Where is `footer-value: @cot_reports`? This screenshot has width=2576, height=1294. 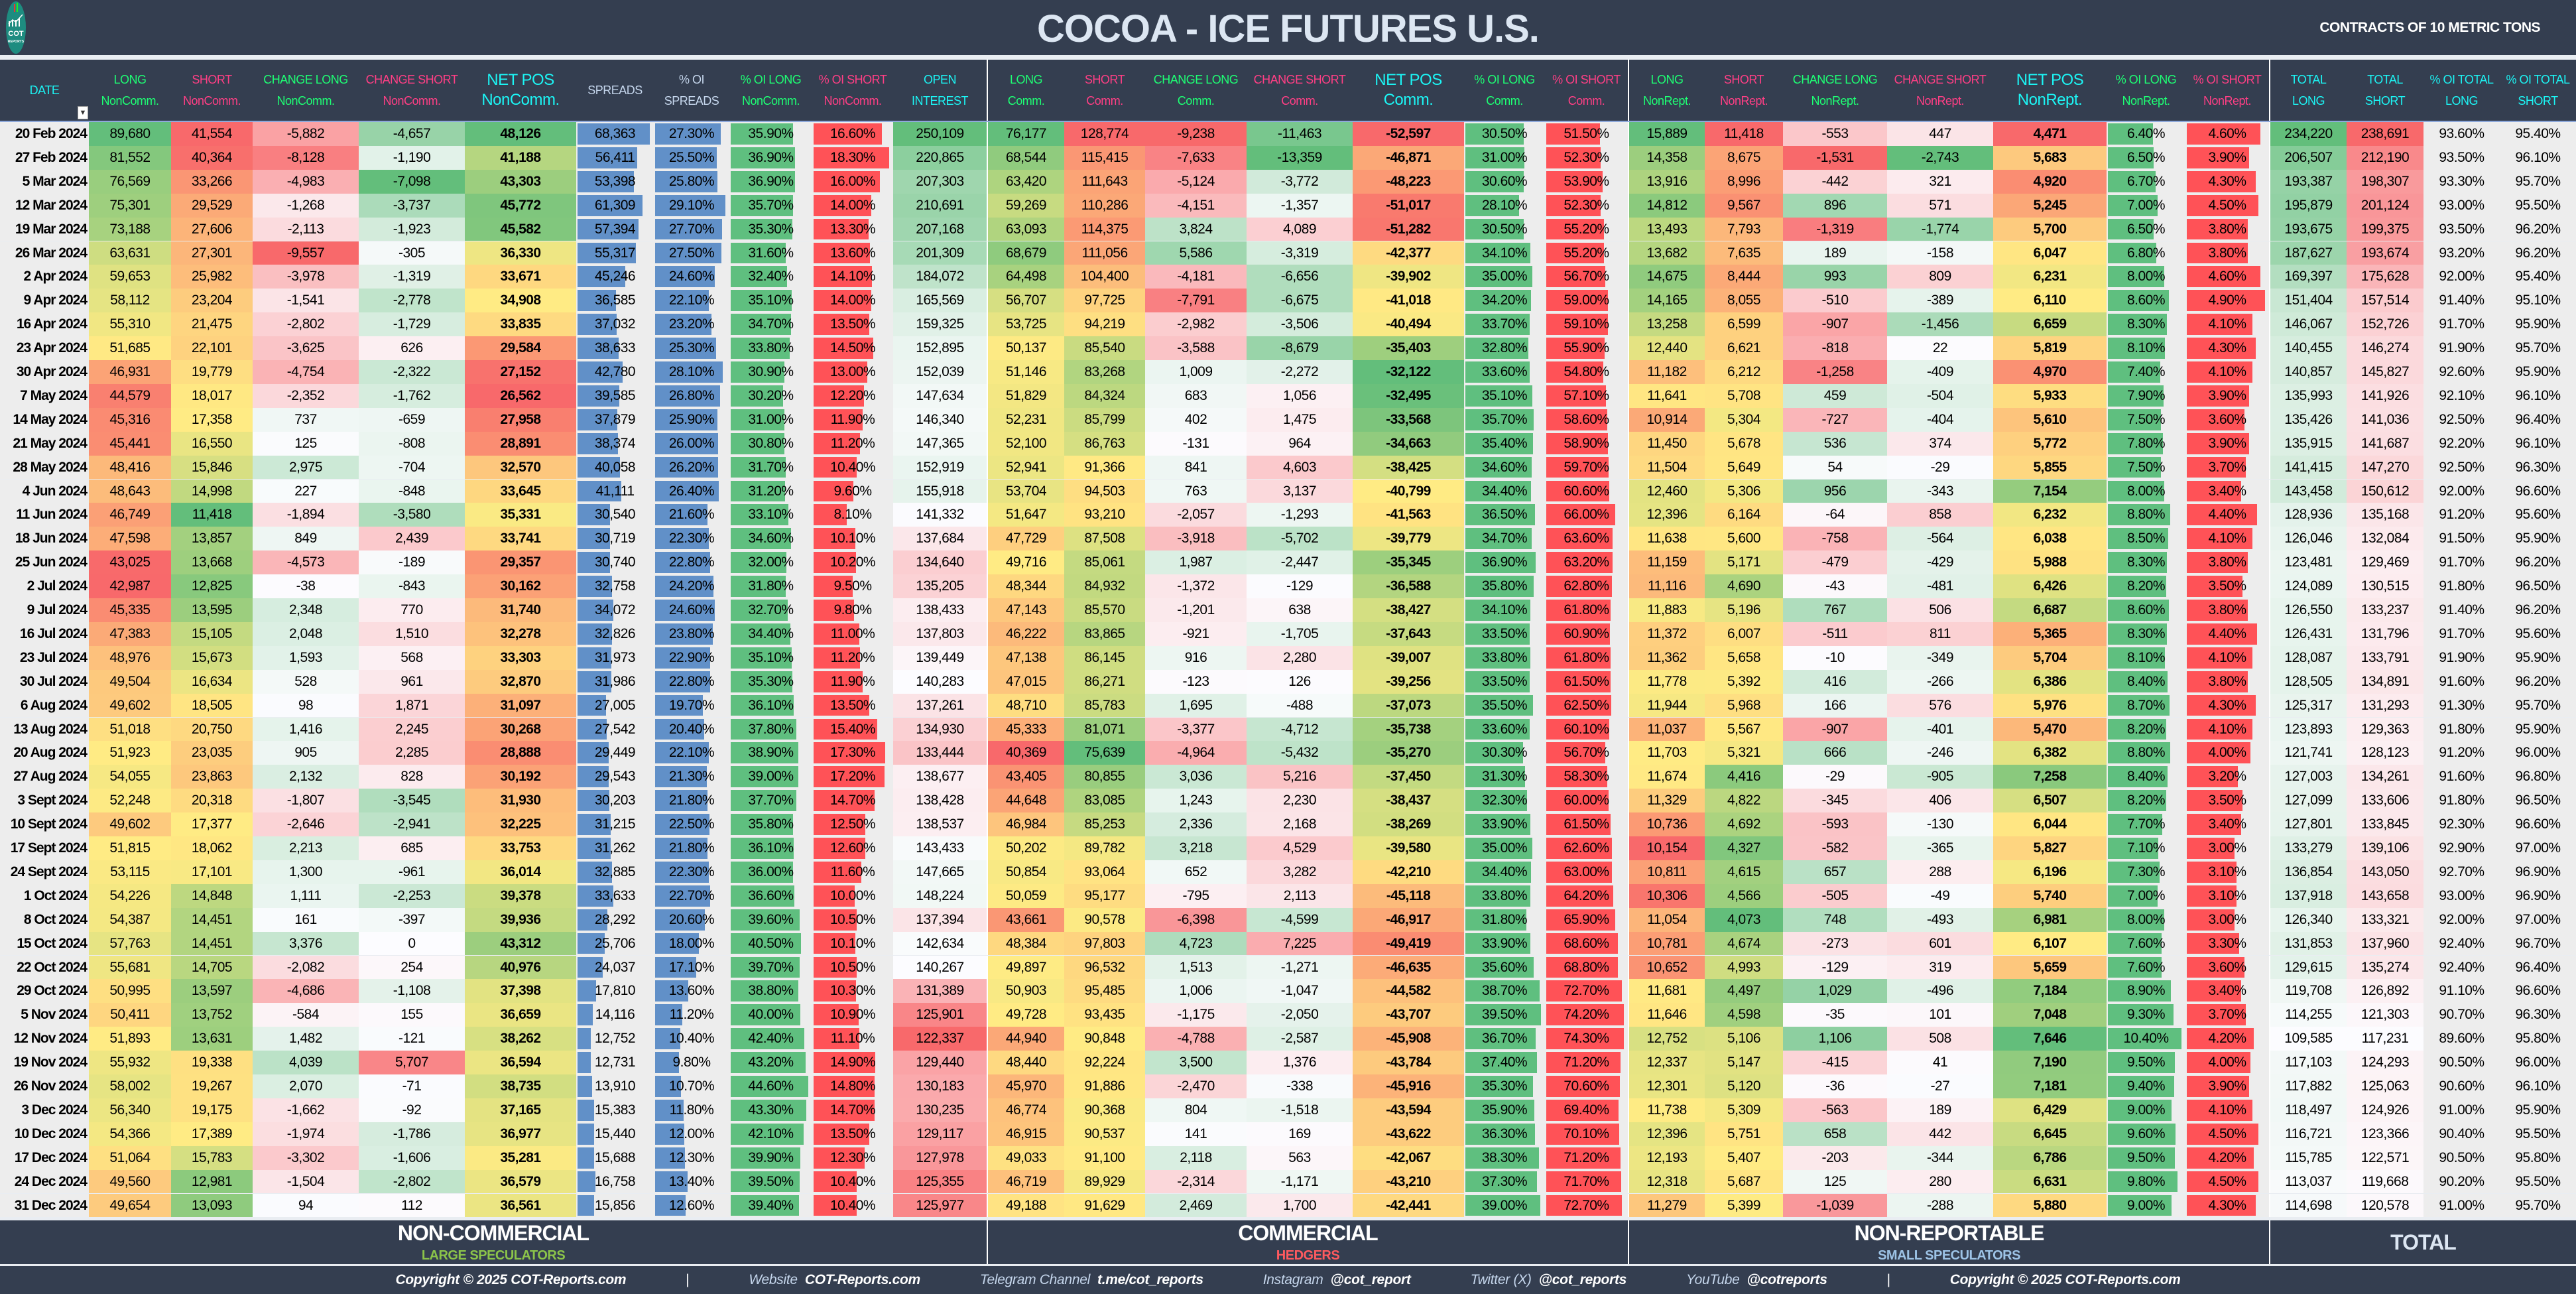
footer-value: @cot_reports is located at coordinates (1583, 1279).